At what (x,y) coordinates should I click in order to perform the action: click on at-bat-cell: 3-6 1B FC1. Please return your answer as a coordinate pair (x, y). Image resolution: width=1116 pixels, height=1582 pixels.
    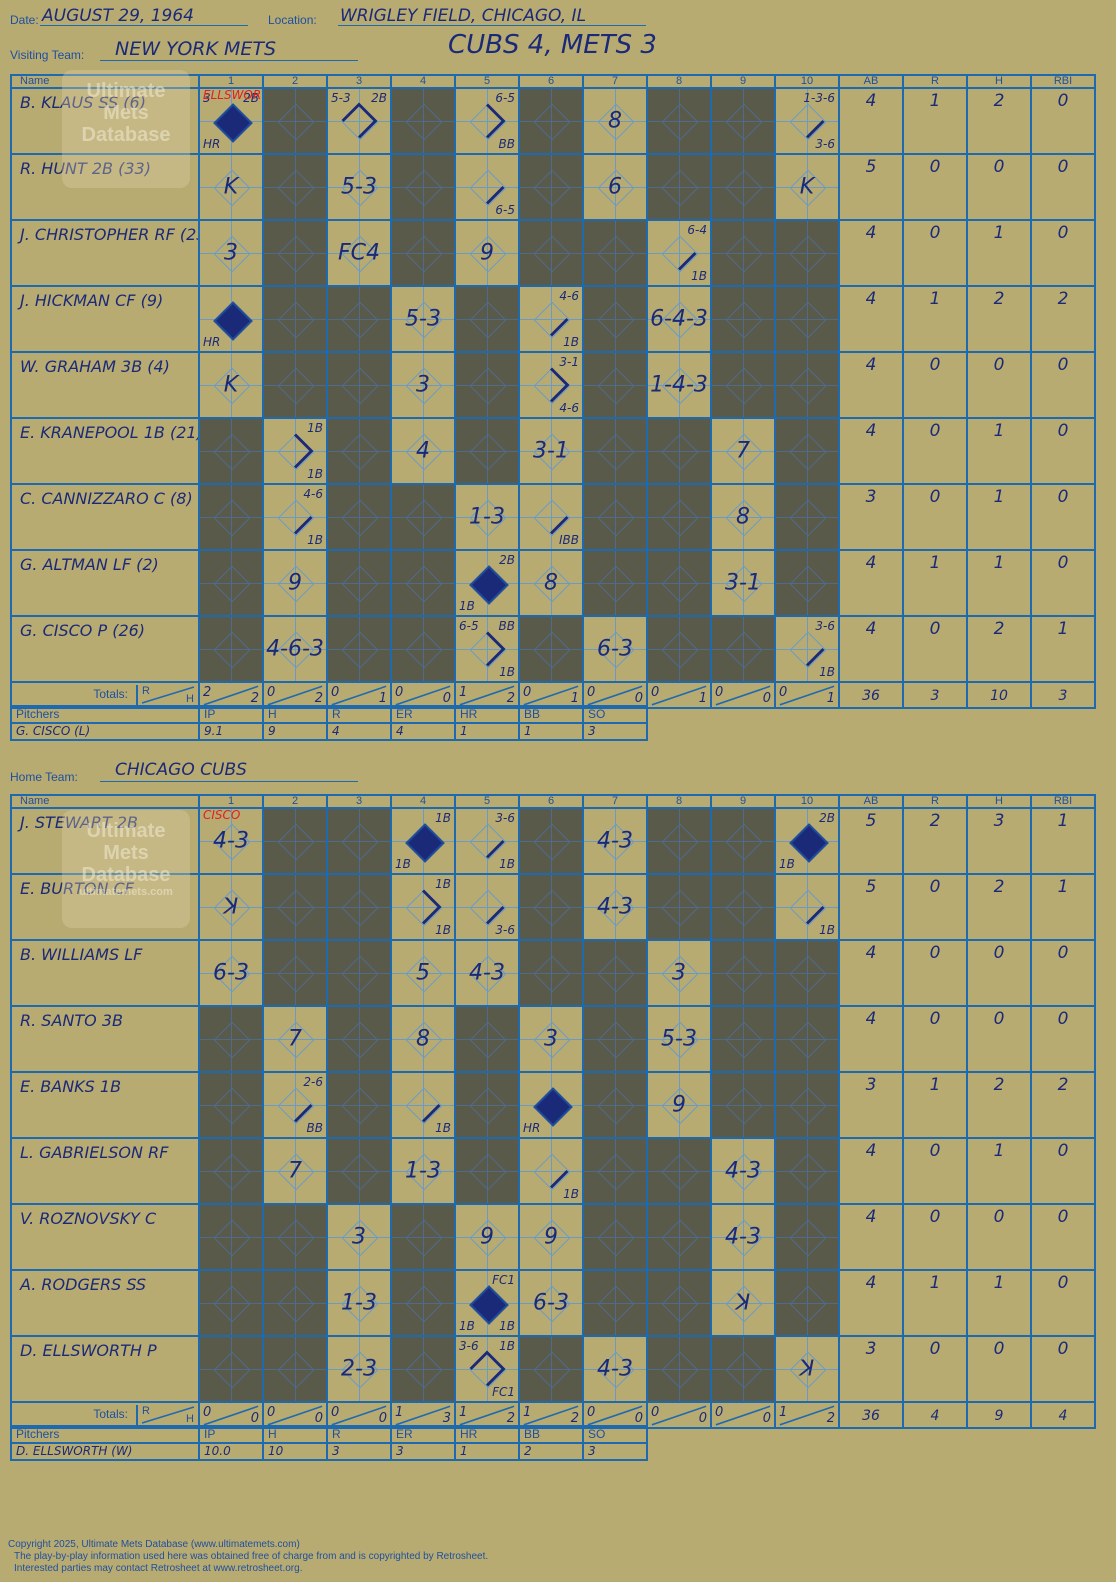
    Looking at the image, I should click on (487, 1369).